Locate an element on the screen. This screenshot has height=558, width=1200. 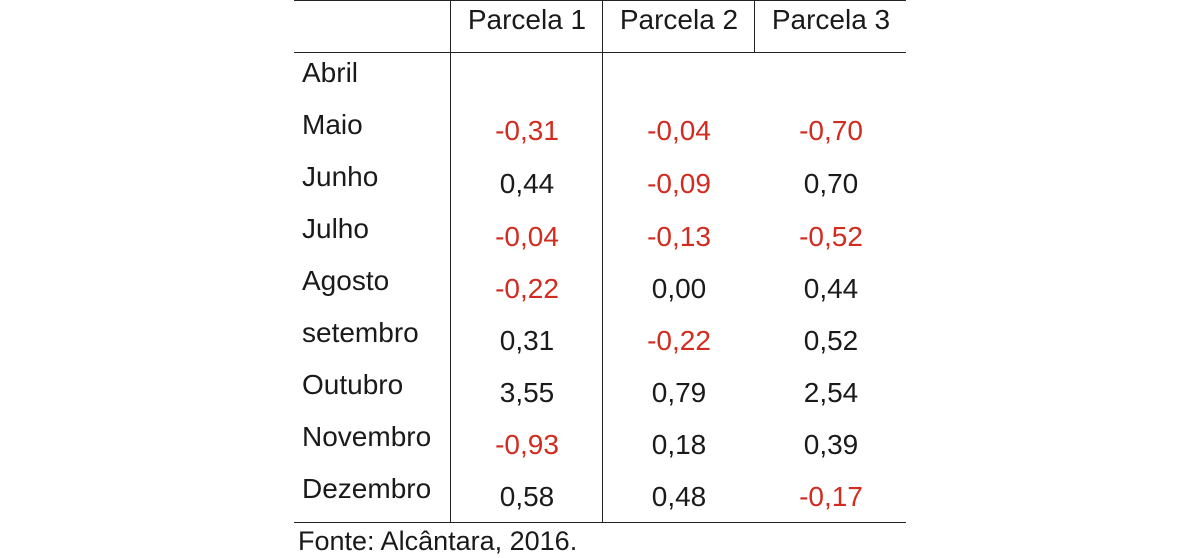
cell-value: 0,31 is located at coordinates (527, 340).